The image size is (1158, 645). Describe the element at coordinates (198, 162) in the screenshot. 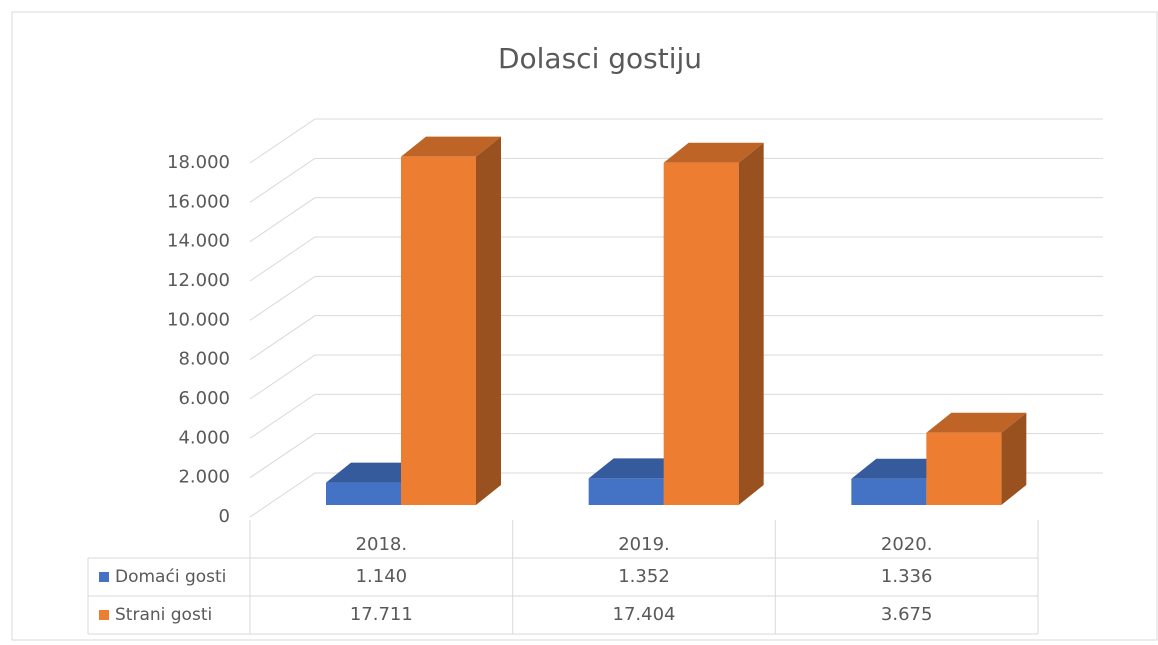

I see `y-tick-label: 18.000` at that location.